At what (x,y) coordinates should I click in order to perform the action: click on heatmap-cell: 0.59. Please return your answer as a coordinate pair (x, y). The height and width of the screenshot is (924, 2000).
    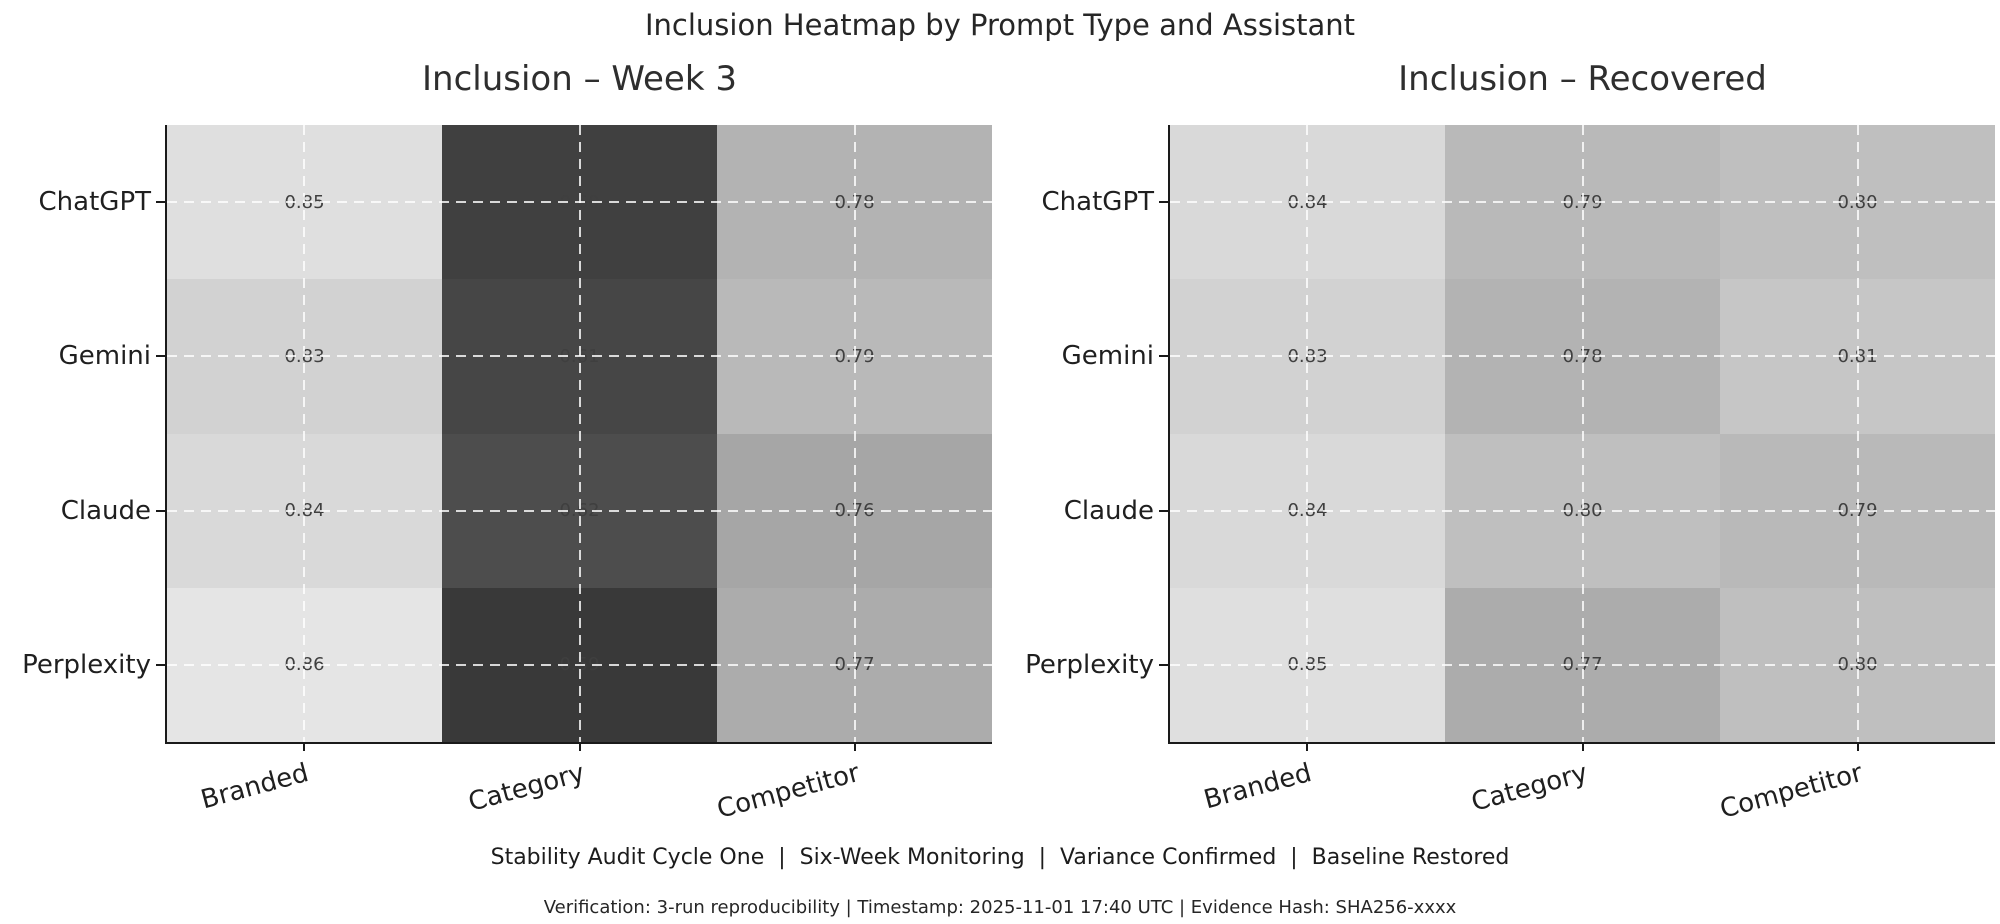
    Looking at the image, I should click on (579, 664).